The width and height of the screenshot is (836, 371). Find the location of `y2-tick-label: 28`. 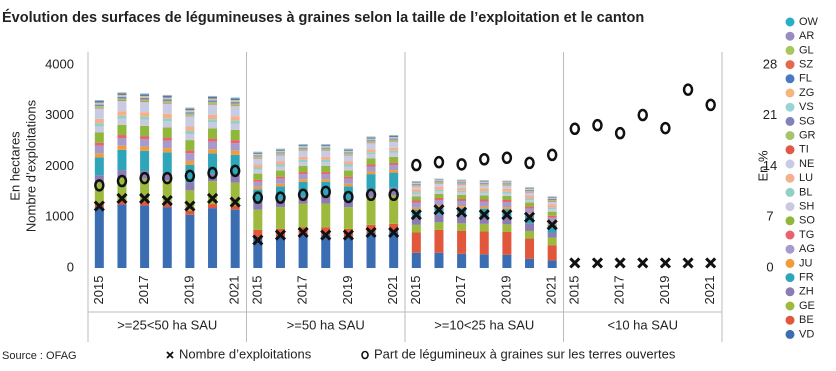

y2-tick-label: 28 is located at coordinates (770, 63).